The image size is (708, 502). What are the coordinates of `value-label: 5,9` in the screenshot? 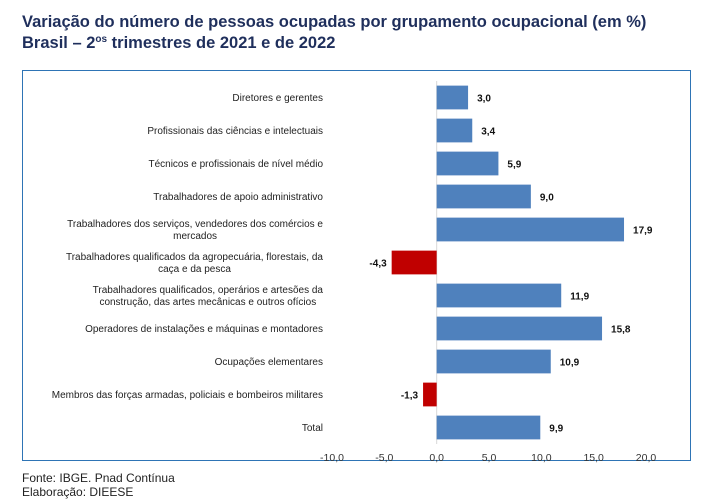 It's located at (514, 165).